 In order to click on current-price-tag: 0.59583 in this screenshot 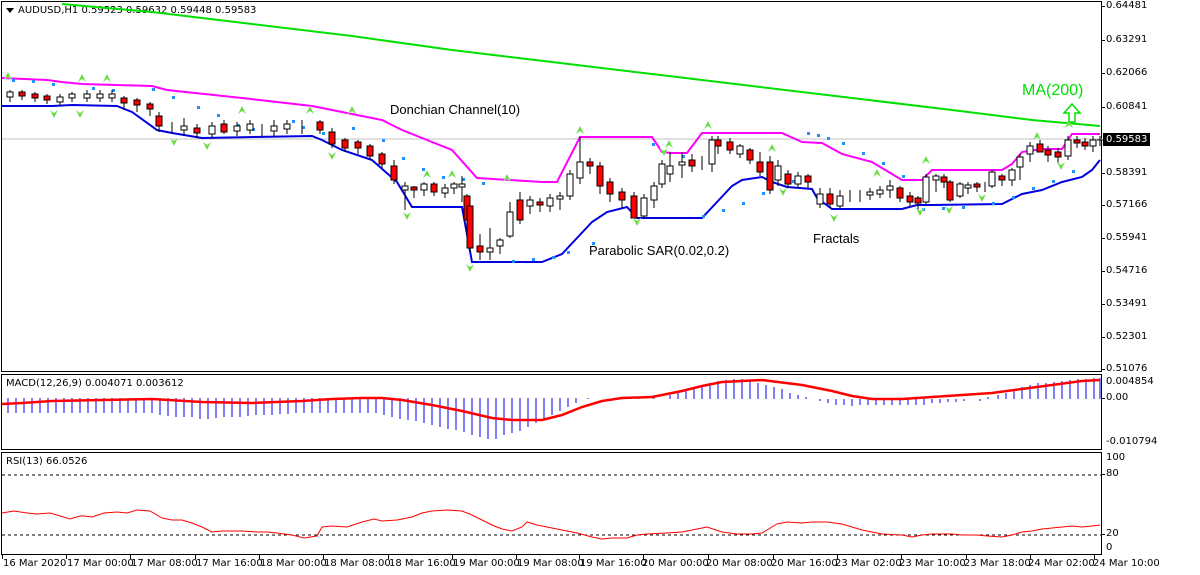, I will do `click(1127, 139)`.